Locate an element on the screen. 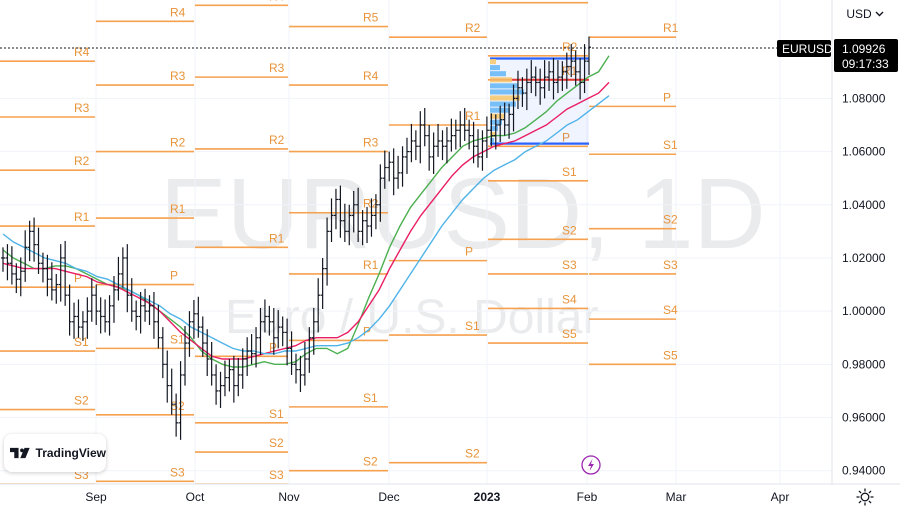 This screenshot has height=510, width=900. chart-settings-button is located at coordinates (865, 497).